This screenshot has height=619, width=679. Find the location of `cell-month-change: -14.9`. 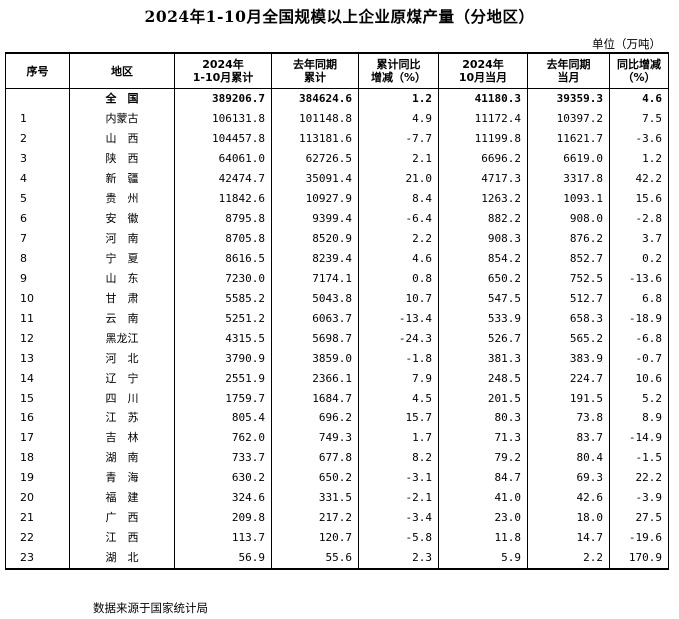

cell-month-change: -14.9 is located at coordinates (639, 437).